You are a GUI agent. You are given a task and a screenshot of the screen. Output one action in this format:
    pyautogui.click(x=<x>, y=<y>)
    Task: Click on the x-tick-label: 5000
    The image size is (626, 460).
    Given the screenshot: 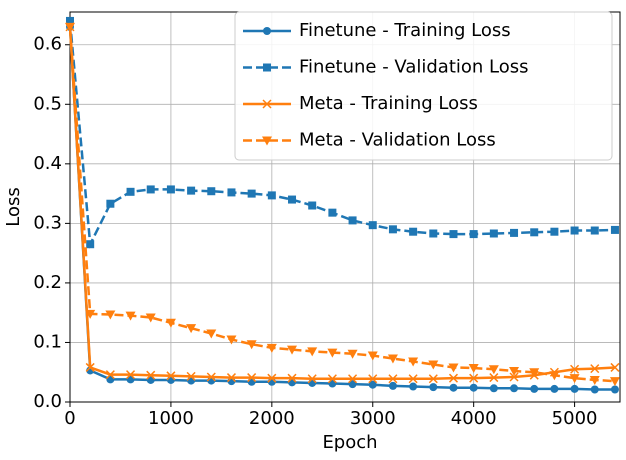 What is the action you would take?
    pyautogui.click(x=575, y=418)
    